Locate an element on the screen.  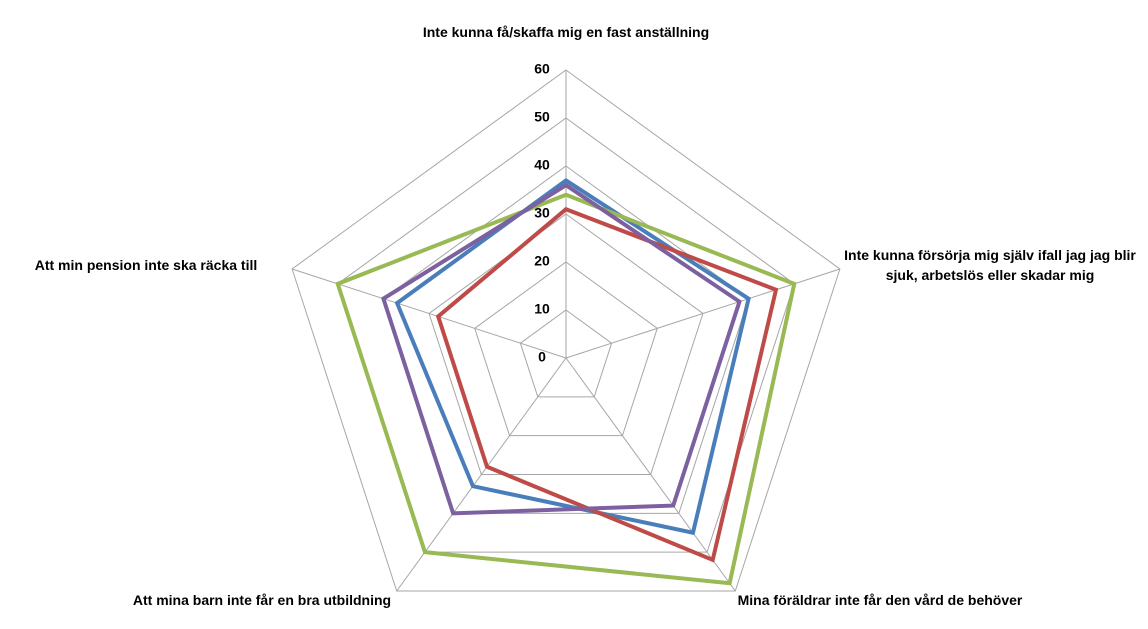
r-tick-label: 60 is located at coordinates (542, 69).